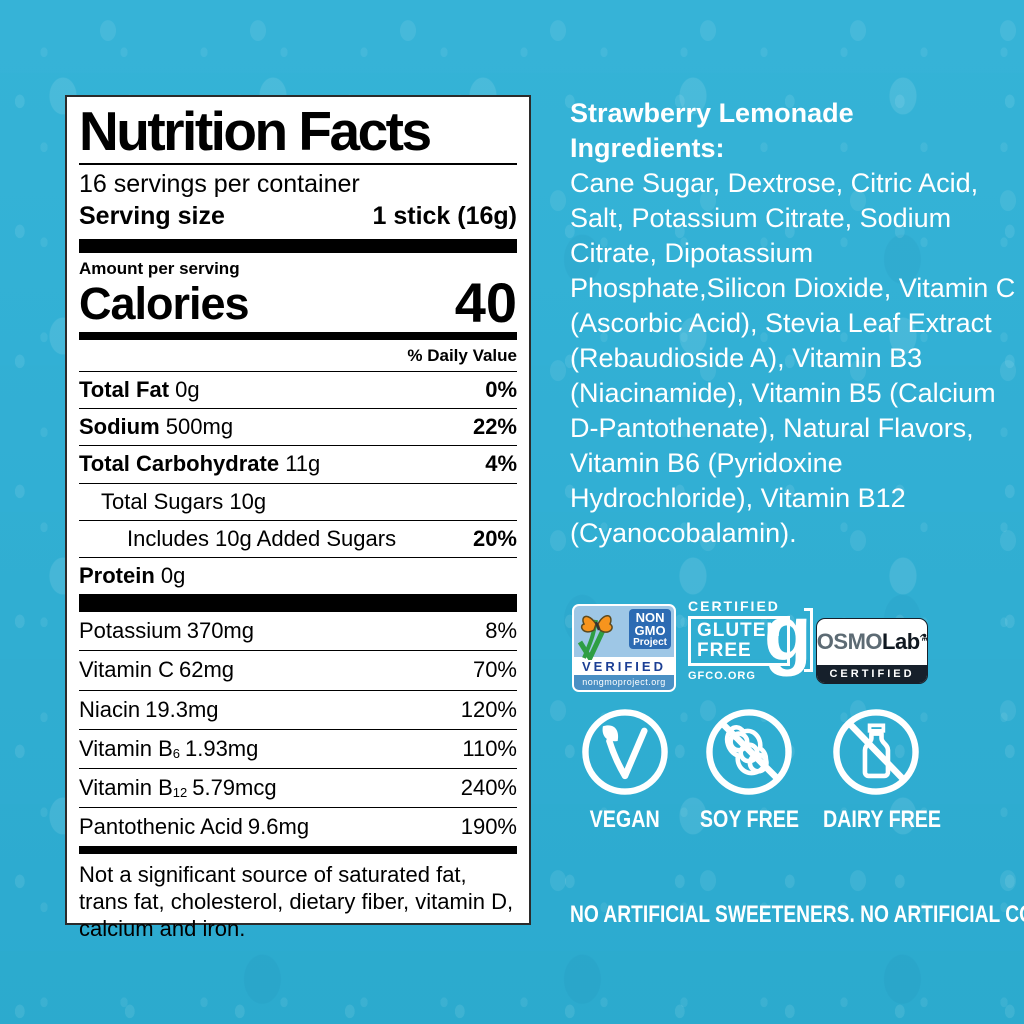 This screenshot has width=1024, height=1024. Describe the element at coordinates (488, 787) in the screenshot. I see `micro-dv: 240%` at that location.